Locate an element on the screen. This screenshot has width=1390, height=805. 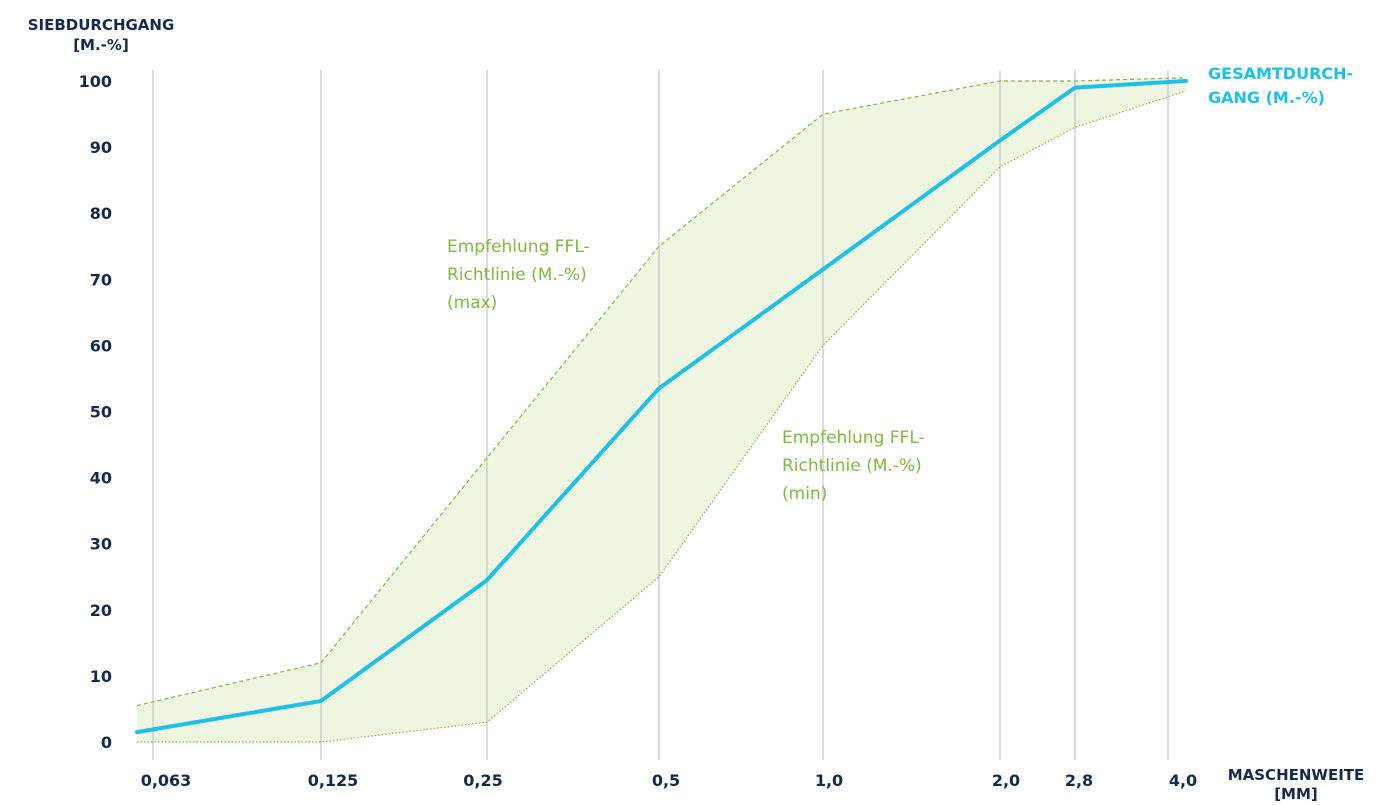
x-tick-labels: 0,063 0,125 0,25 0,5 1,0 2,0 2,8 4,0 is located at coordinates (669, 780).